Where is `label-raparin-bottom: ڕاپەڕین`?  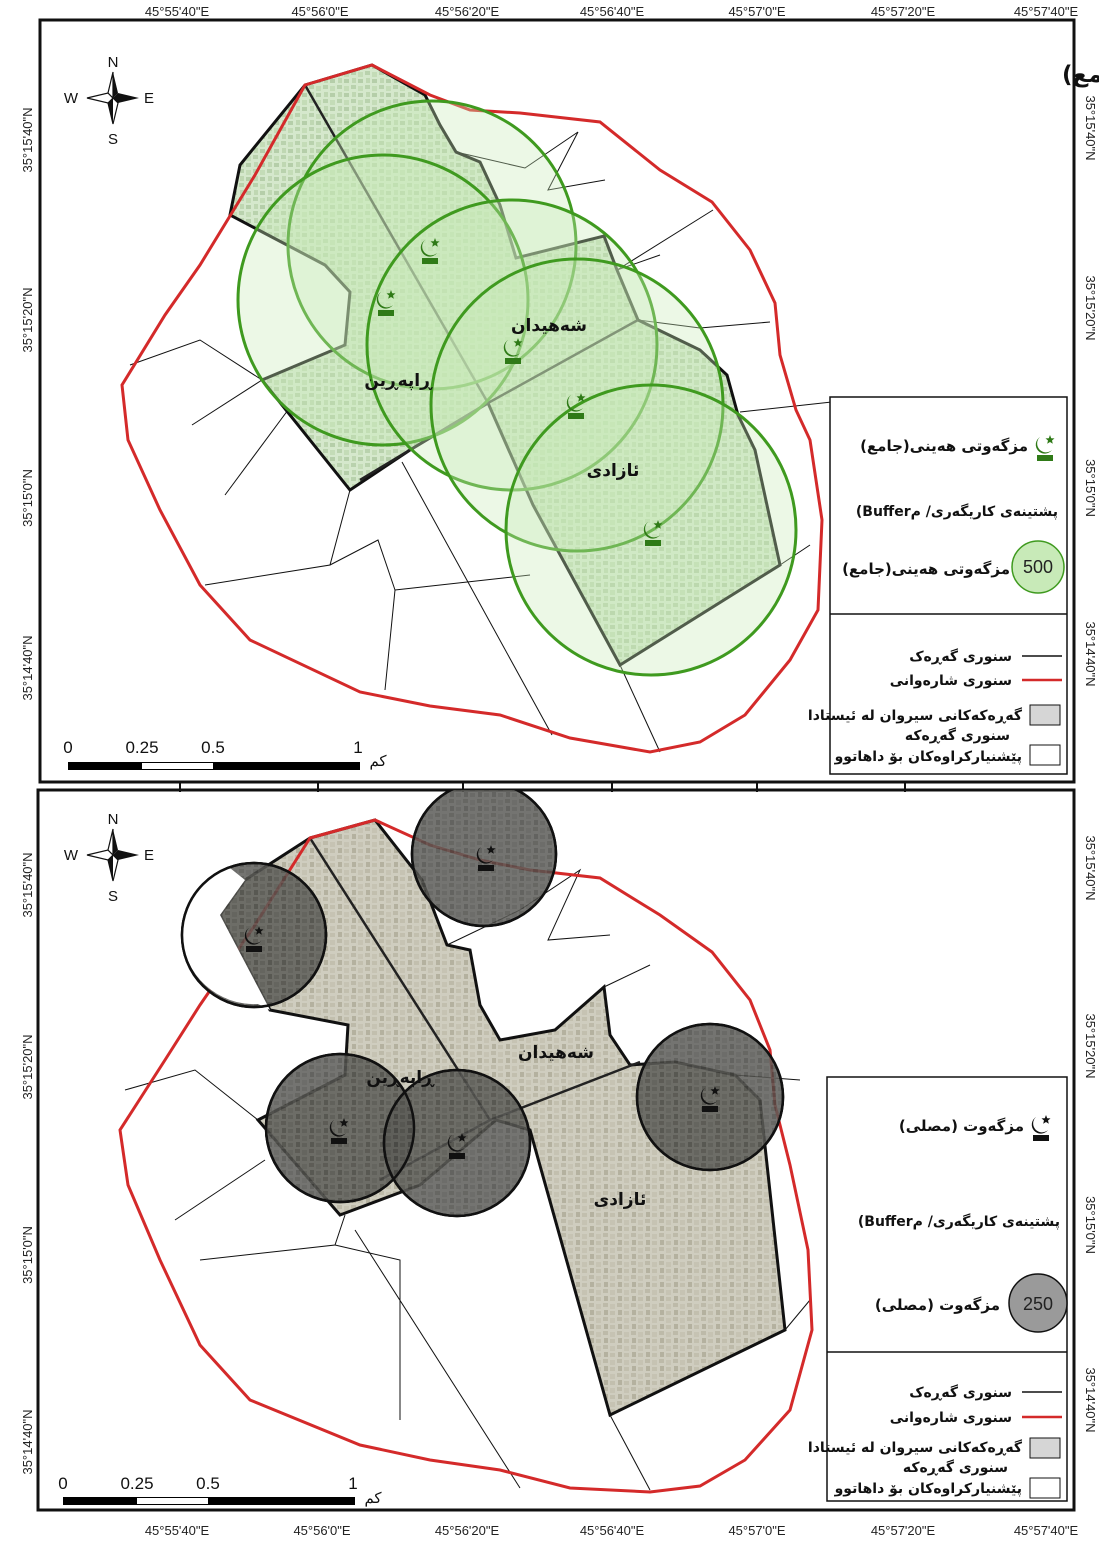
label-raparin-bottom: ڕاپەڕین is located at coordinates (400, 1078).